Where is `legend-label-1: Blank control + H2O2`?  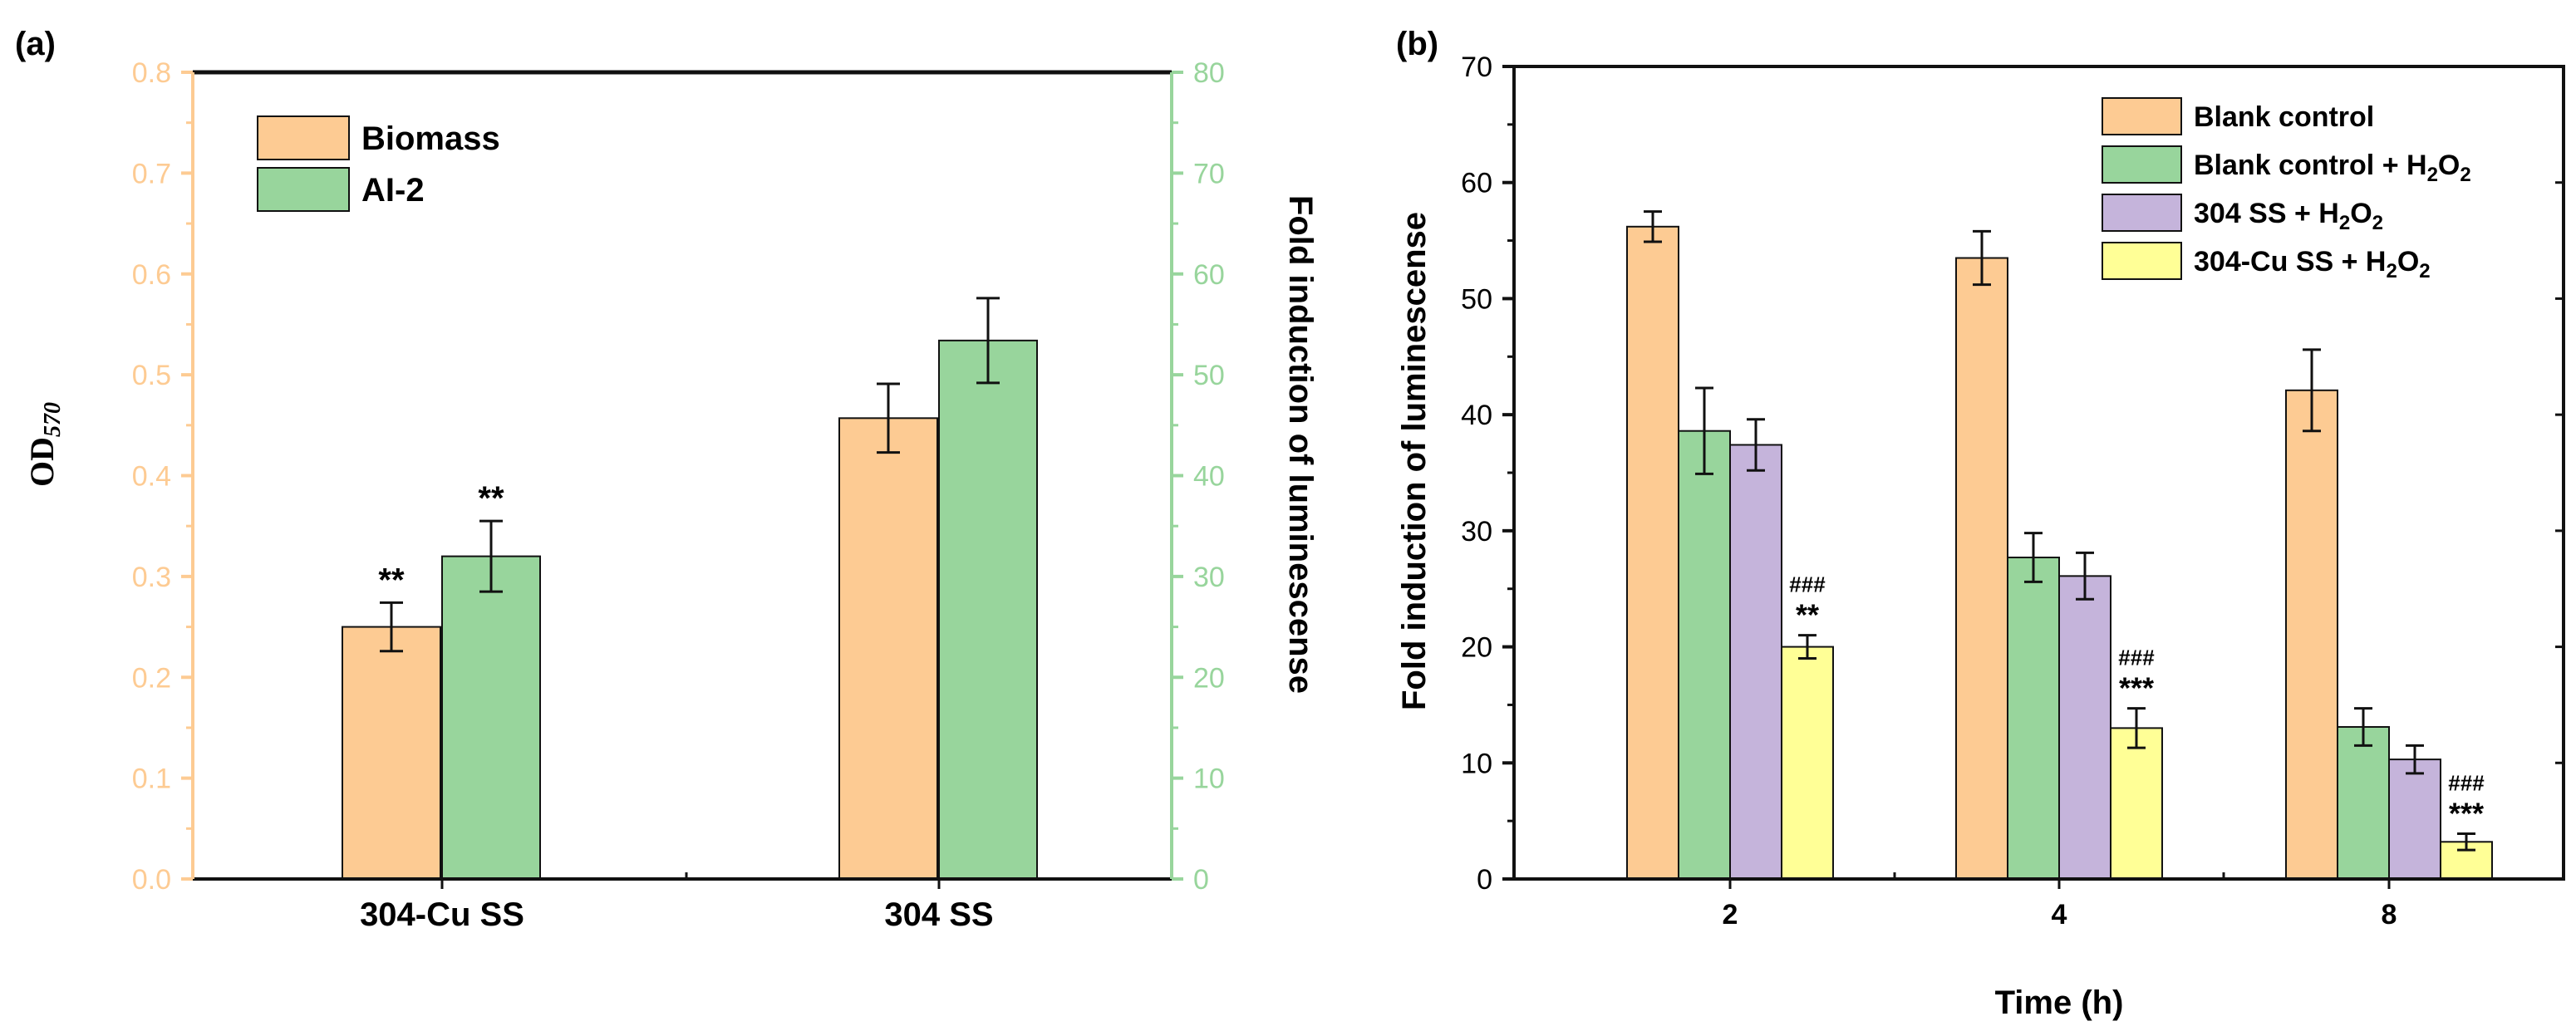 legend-label-1: Blank control + H2O2 is located at coordinates (2332, 168).